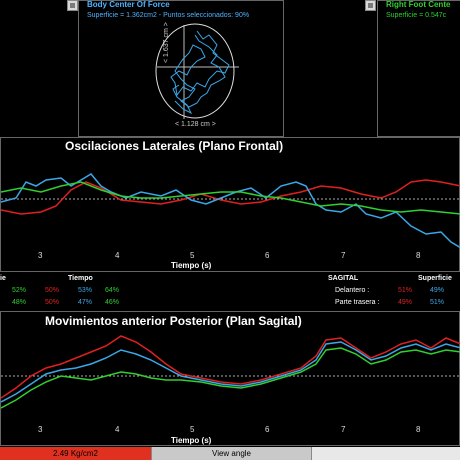  I want to click on sagittal-tick: 3, so click(40, 429).